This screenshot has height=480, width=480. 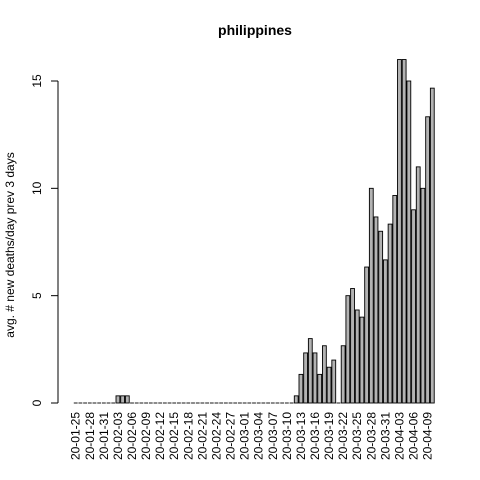 What do you see at coordinates (37, 295) in the screenshot?
I see `y-tick-label: 5` at bounding box center [37, 295].